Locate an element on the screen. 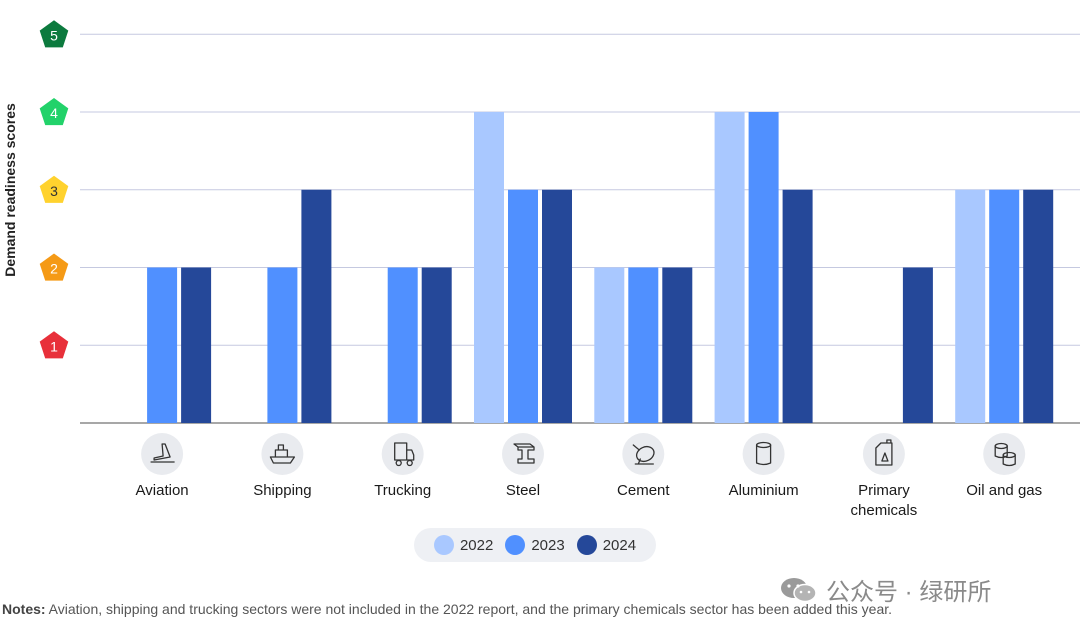  y-tick-label-3: 3 is located at coordinates (54, 191).